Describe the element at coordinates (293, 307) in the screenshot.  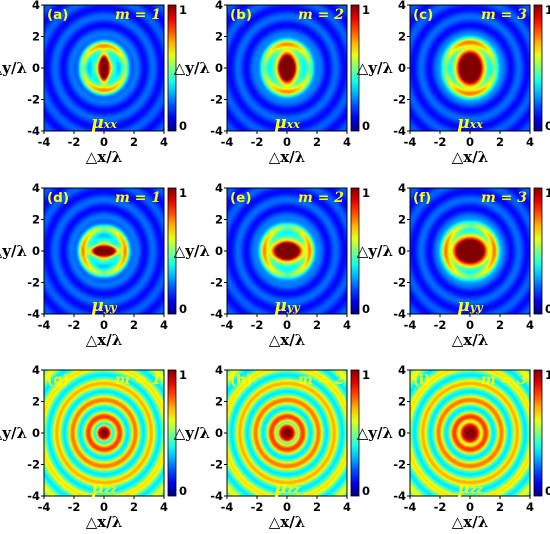
I see `component-subscript: yy` at that location.